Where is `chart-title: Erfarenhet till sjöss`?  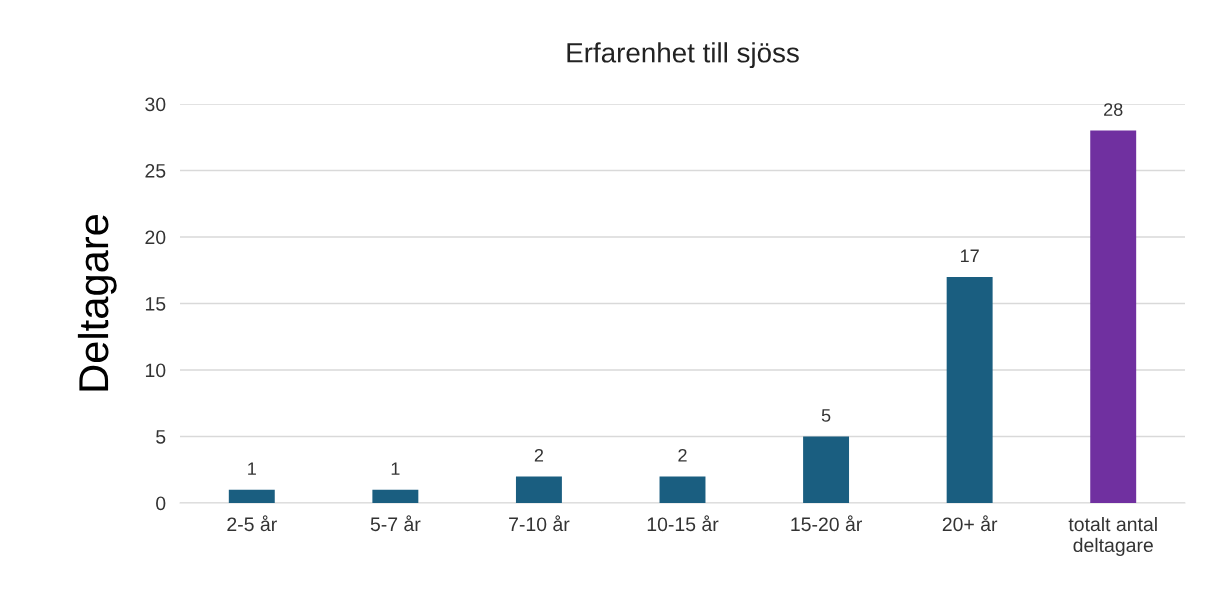
chart-title: Erfarenhet till sjöss is located at coordinates (683, 55).